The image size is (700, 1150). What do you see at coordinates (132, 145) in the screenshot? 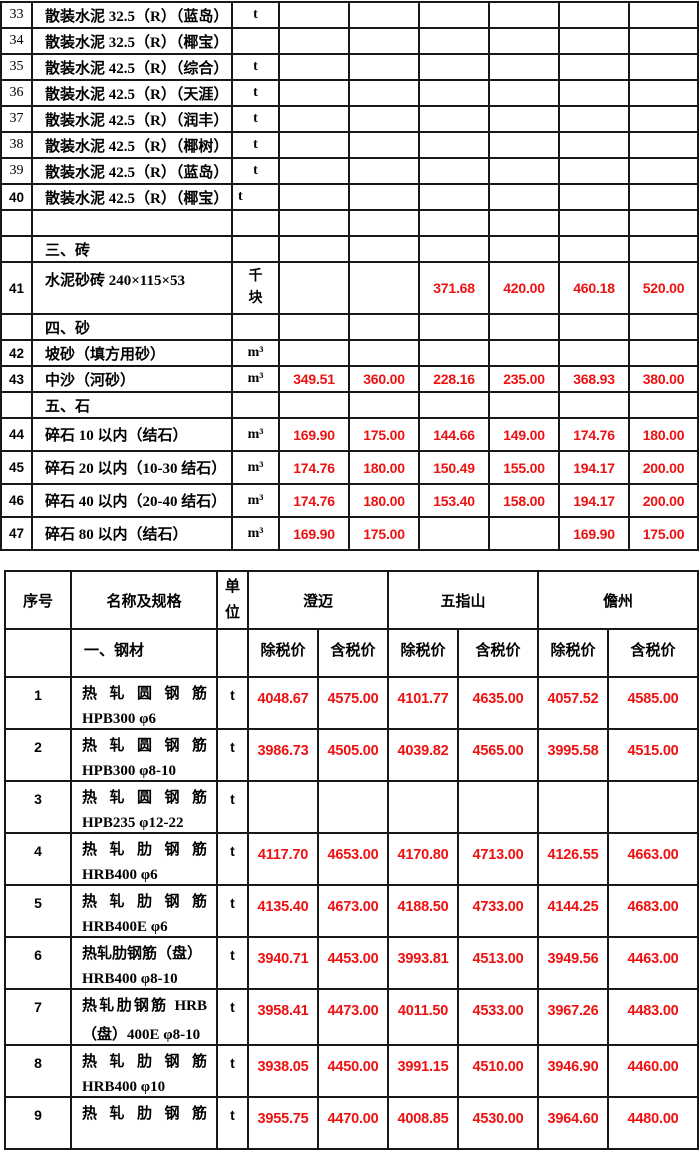
I see `item-name: 散装水泥 42.5（R）（椰树）` at bounding box center [132, 145].